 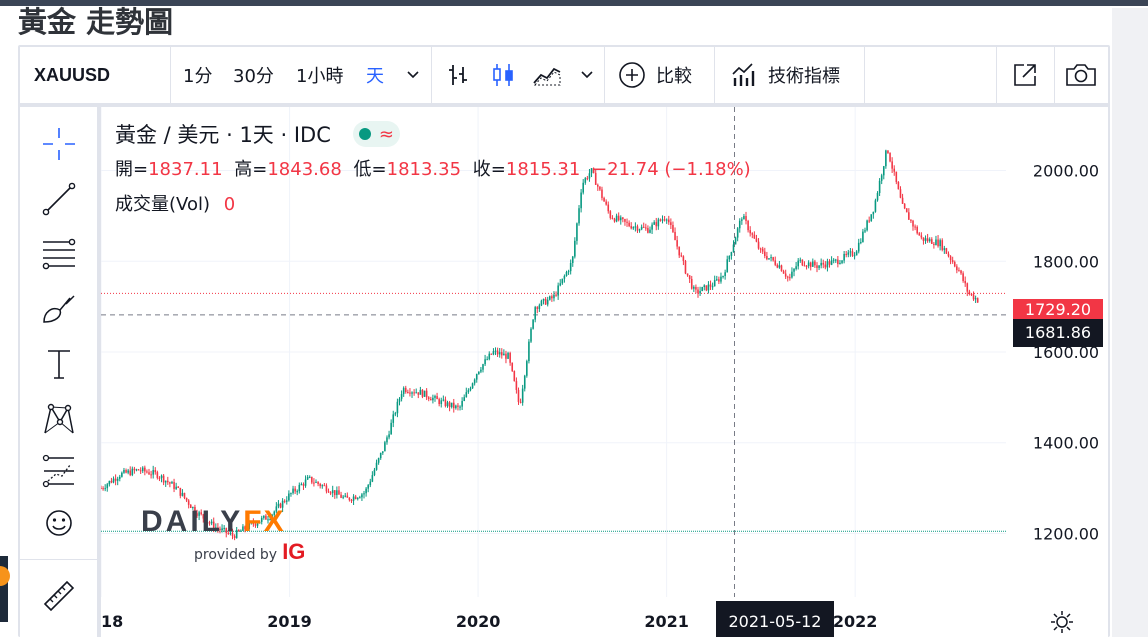 I want to click on interval-1d-button: 天, so click(x=375, y=76).